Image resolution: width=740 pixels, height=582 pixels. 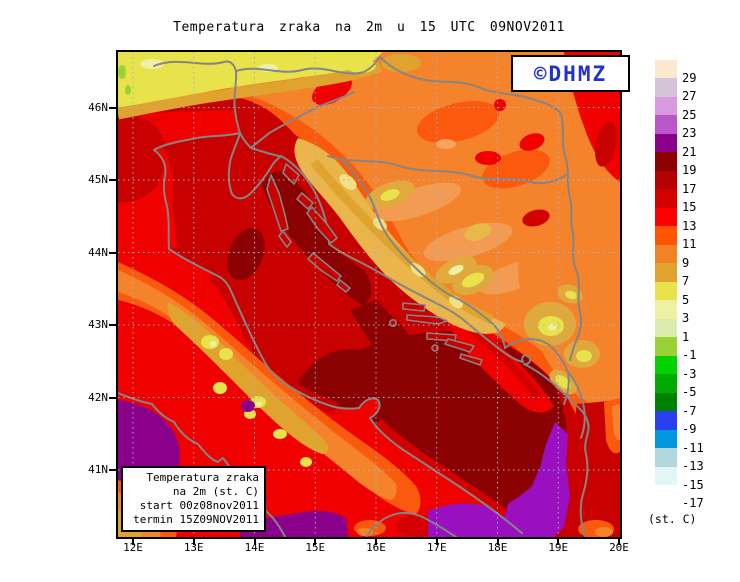 What do you see at coordinates (689, 429) in the screenshot?
I see `colorbar-label: -9` at bounding box center [689, 429].